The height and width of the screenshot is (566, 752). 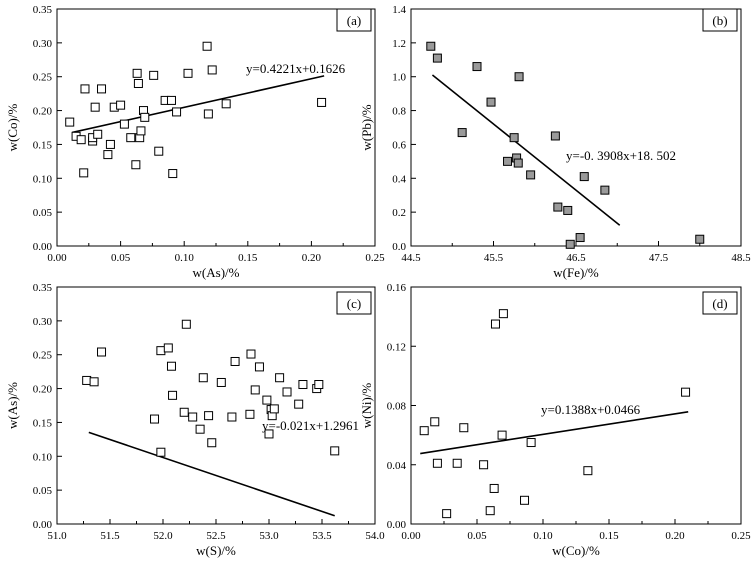 I want to click on y-tick-label: 0.0, so click(x=399, y=247).